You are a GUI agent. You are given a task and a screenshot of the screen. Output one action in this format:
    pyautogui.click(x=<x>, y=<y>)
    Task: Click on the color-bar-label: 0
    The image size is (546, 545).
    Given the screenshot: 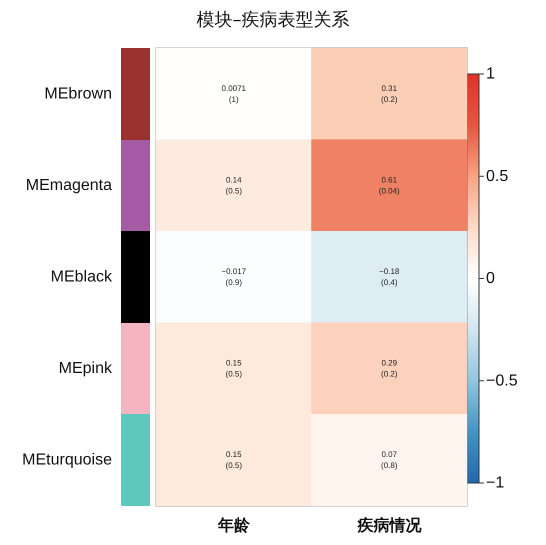 What is the action you would take?
    pyautogui.click(x=490, y=278)
    